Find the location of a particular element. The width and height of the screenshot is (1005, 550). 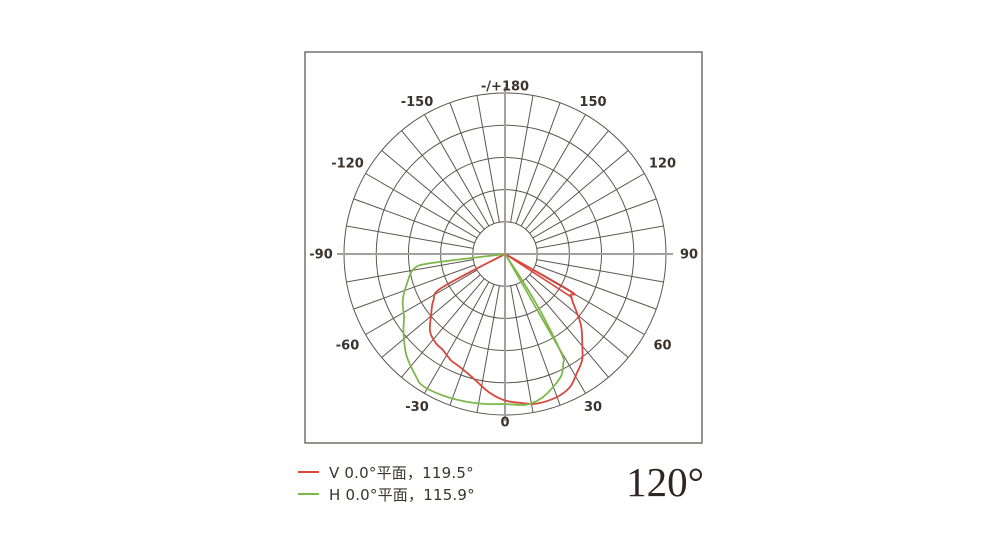

angle-label: 0 is located at coordinates (504, 423).